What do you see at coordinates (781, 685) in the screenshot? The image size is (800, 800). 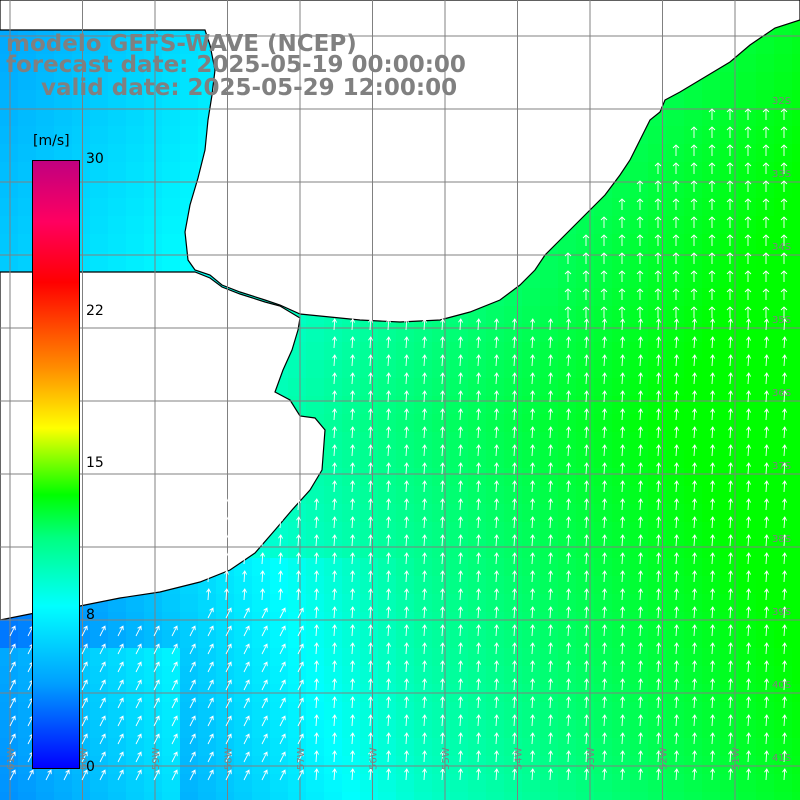 I see `latitude-label: 40S` at bounding box center [781, 685].